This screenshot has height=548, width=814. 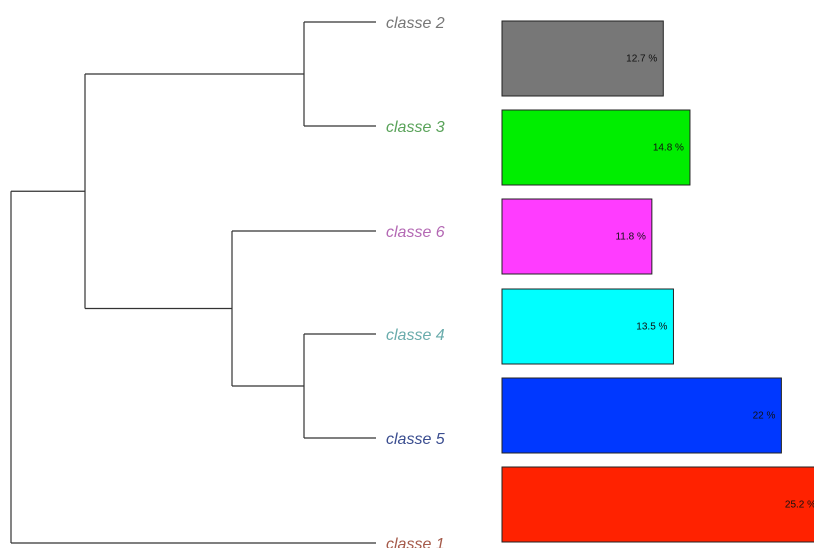 What do you see at coordinates (799, 505) in the screenshot?
I see `value-label-classe-1: 25.2 %` at bounding box center [799, 505].